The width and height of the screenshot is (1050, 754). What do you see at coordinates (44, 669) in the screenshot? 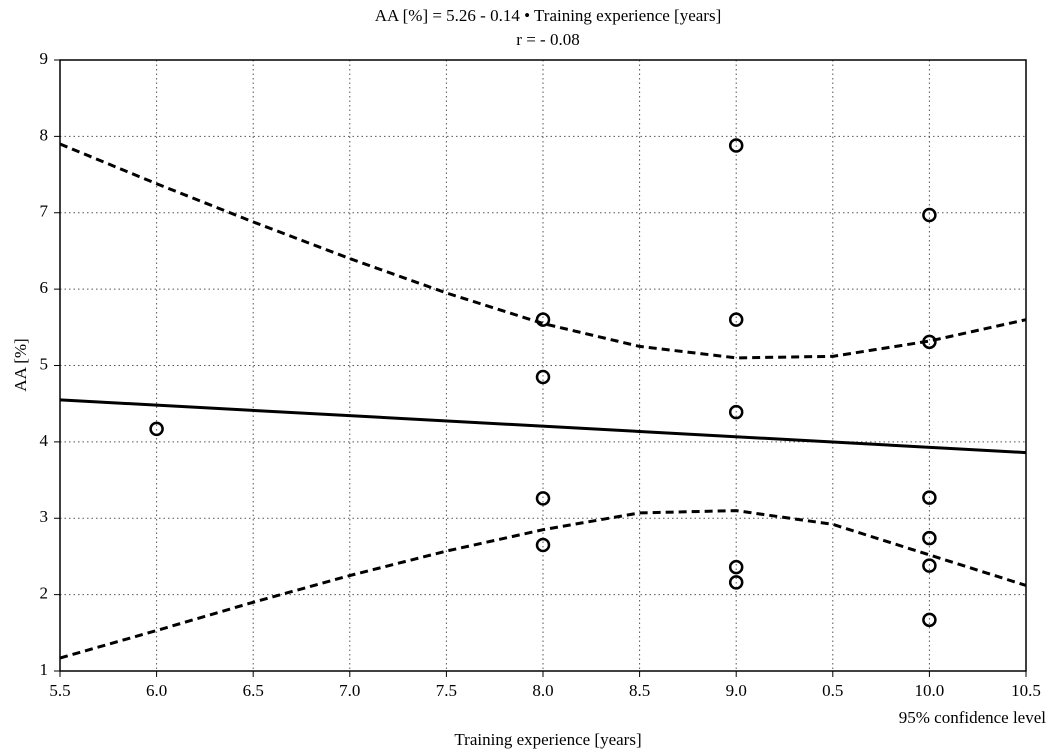
I see `y-tick-label: 1` at bounding box center [44, 669].